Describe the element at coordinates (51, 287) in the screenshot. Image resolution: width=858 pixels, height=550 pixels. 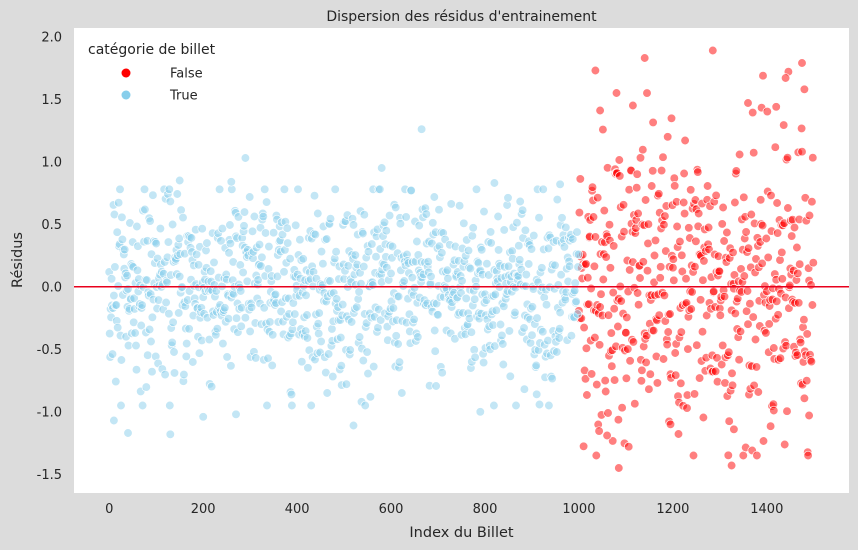
I see `y-tick-label: 0.0` at that location.